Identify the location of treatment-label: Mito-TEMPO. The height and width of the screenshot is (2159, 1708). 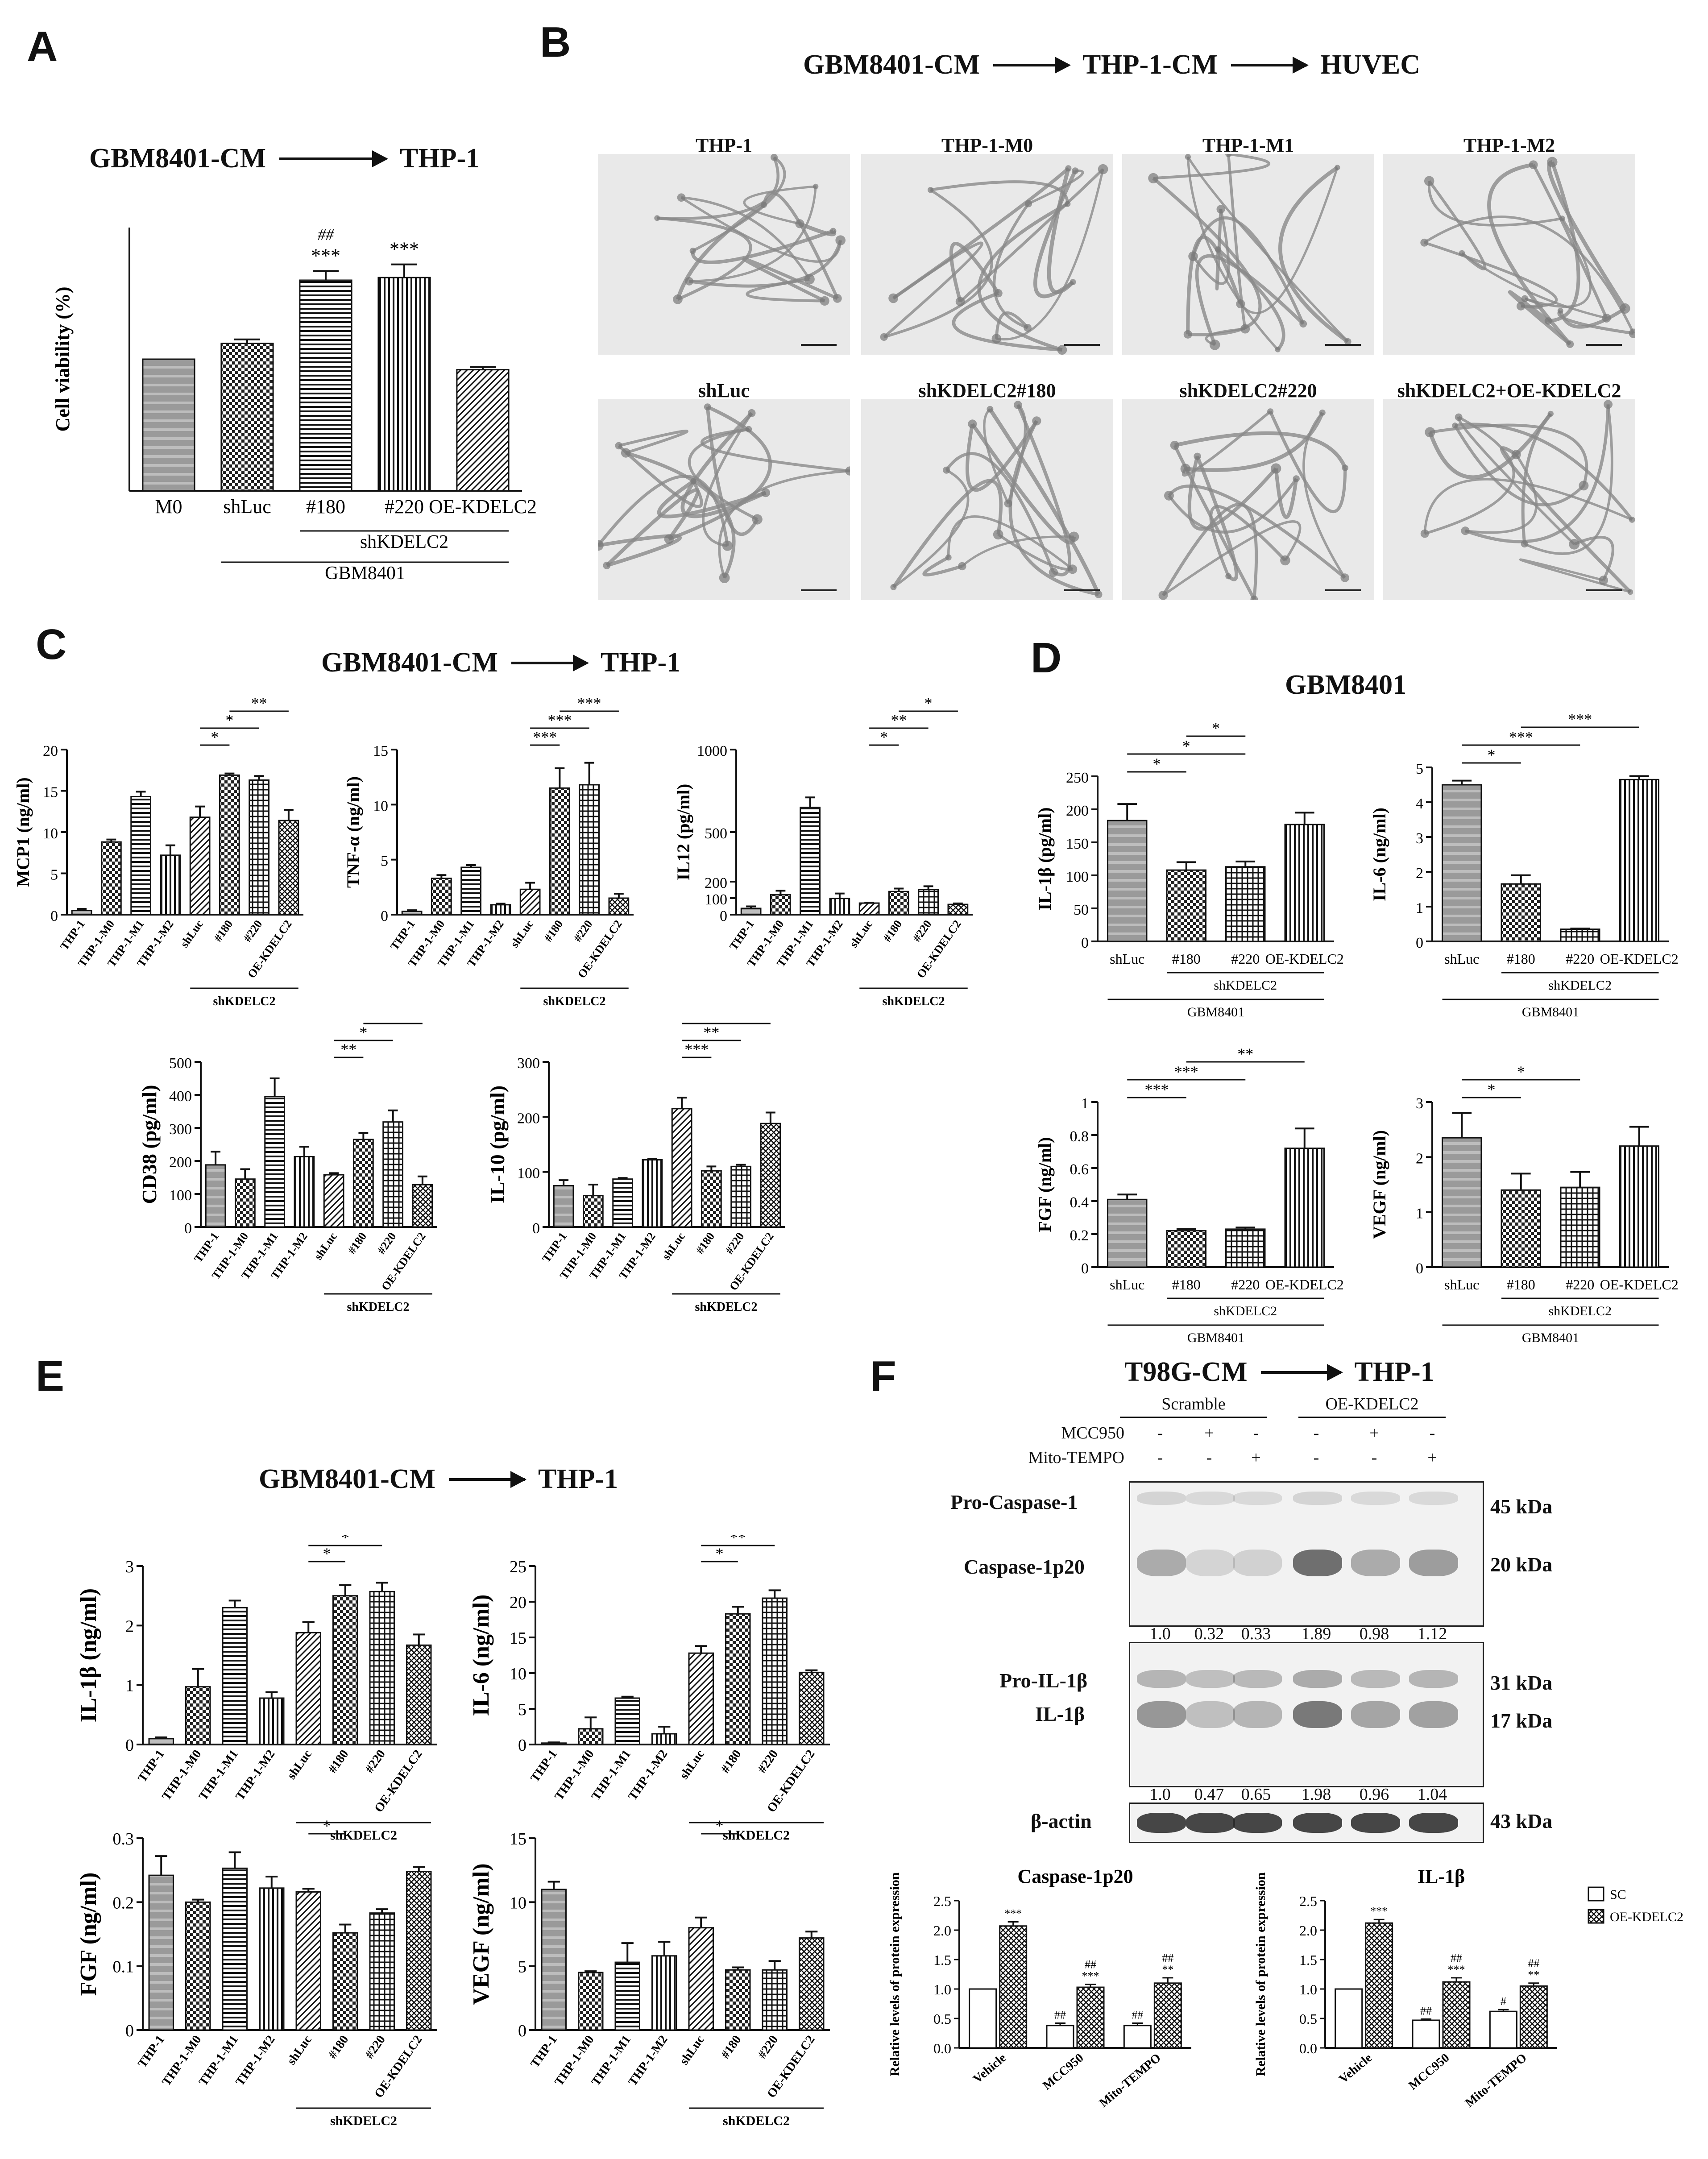
(1076, 1457).